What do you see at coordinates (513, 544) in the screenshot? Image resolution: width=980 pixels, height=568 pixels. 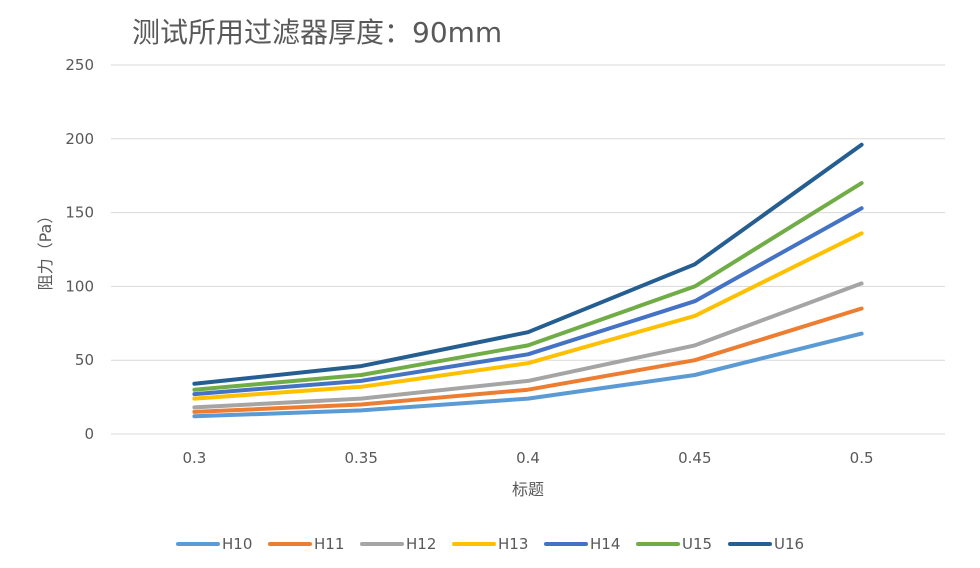 I see `legend-label: H13` at bounding box center [513, 544].